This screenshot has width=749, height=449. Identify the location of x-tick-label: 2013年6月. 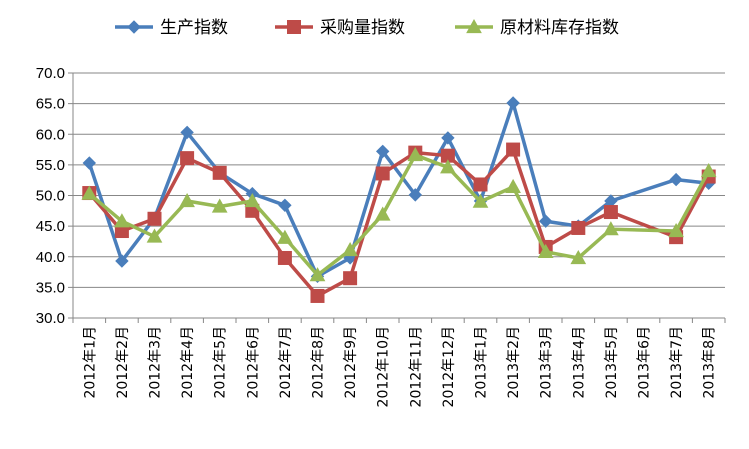
(645, 362).